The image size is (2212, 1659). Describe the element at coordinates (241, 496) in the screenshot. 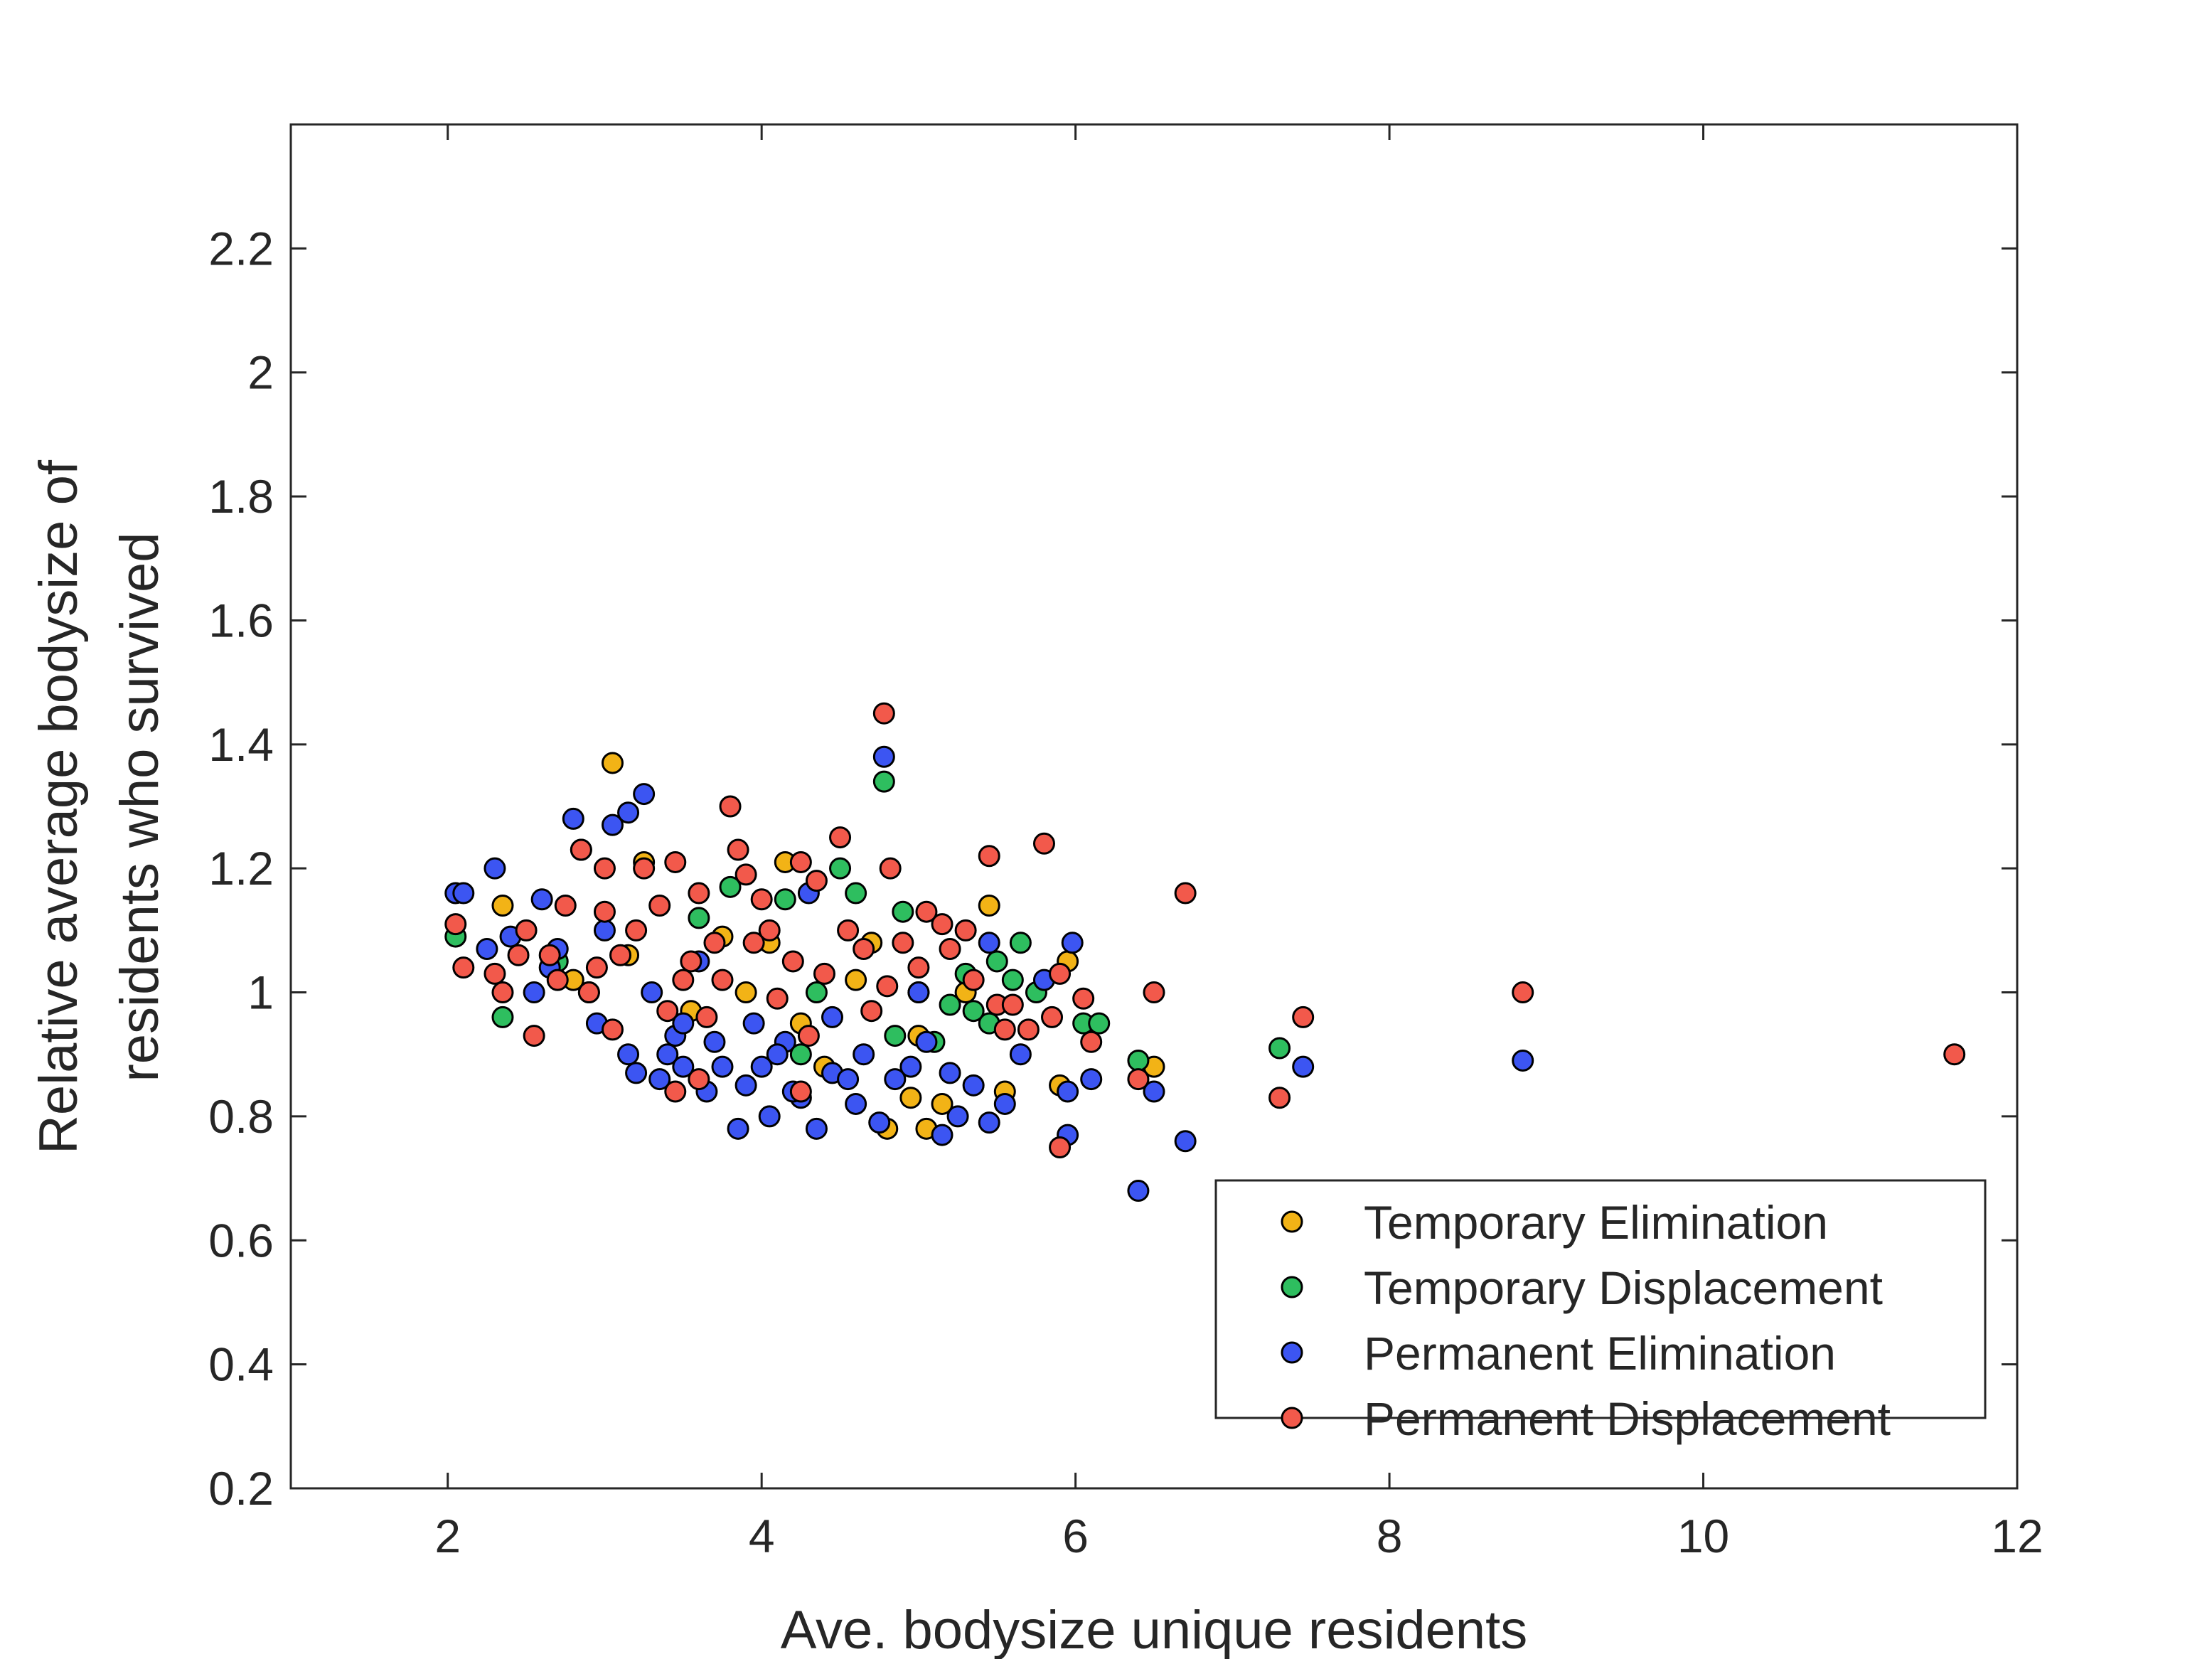

I see `y-tick-label: 1.8` at that location.